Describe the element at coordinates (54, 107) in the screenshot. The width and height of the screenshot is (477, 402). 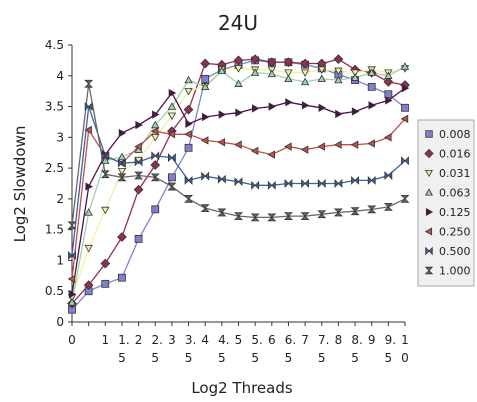
I see `y-tick-label: 3.5` at that location.